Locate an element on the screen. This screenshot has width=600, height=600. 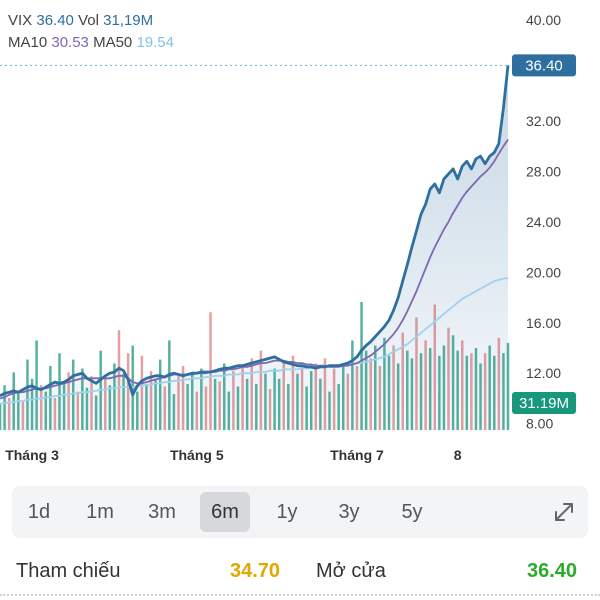
volume-tag-text: 31.19M is located at coordinates (544, 403).